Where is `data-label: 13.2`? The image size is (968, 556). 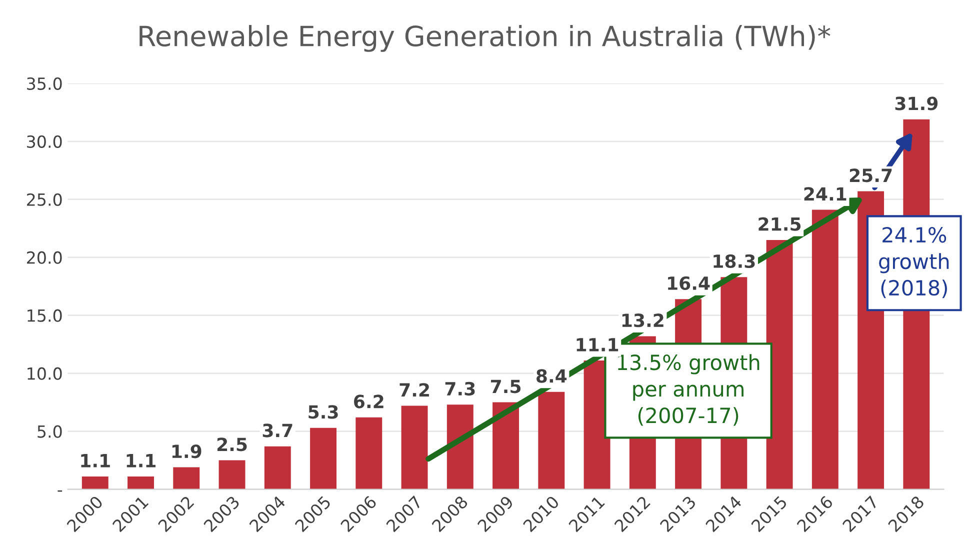 data-label: 13.2 is located at coordinates (643, 320).